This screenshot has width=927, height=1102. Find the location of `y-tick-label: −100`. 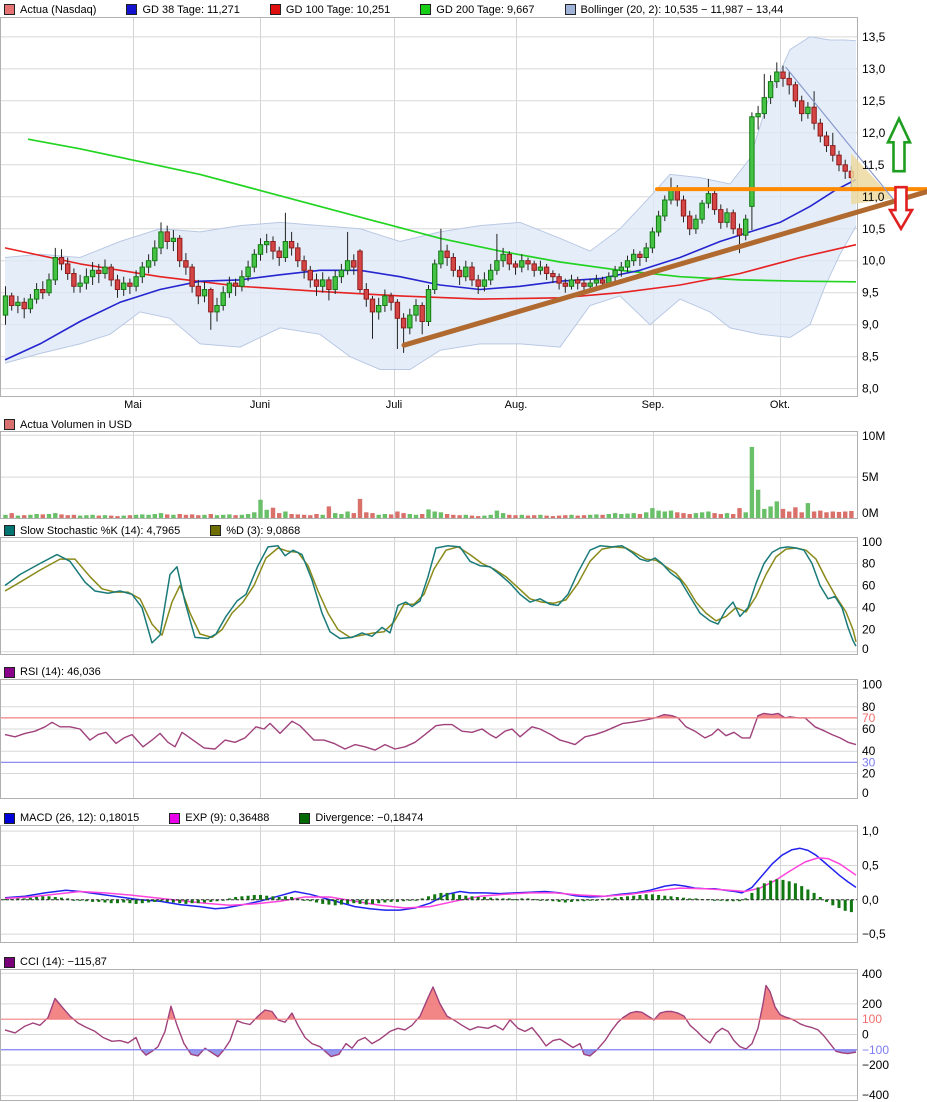

y-tick-label: −100 is located at coordinates (875, 1050).